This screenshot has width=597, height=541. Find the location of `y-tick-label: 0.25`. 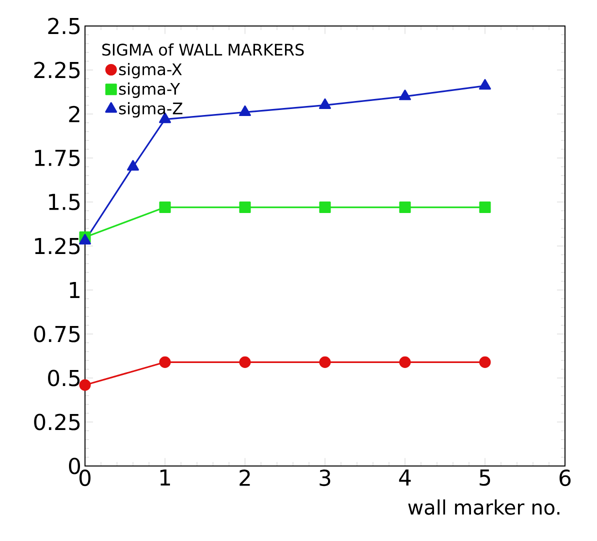

y-tick-label: 0.25 is located at coordinates (57, 422).